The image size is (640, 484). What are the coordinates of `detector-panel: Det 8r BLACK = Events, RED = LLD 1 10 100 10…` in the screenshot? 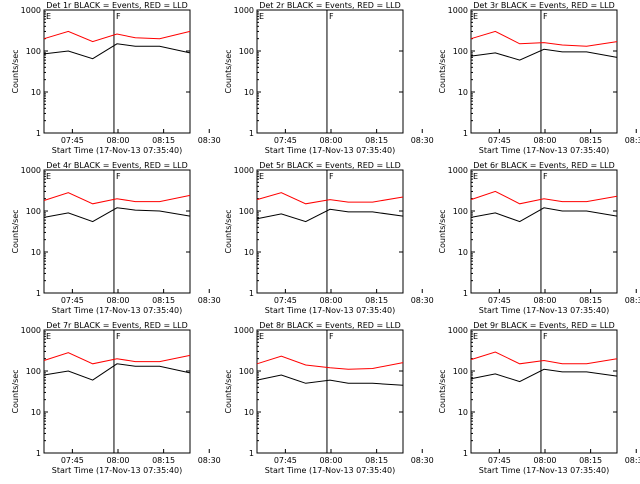 It's located at (329, 398).